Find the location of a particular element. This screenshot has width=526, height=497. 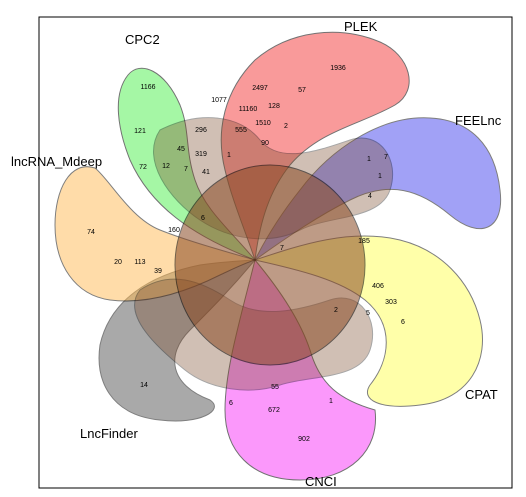

region-count: 303 is located at coordinates (391, 302).